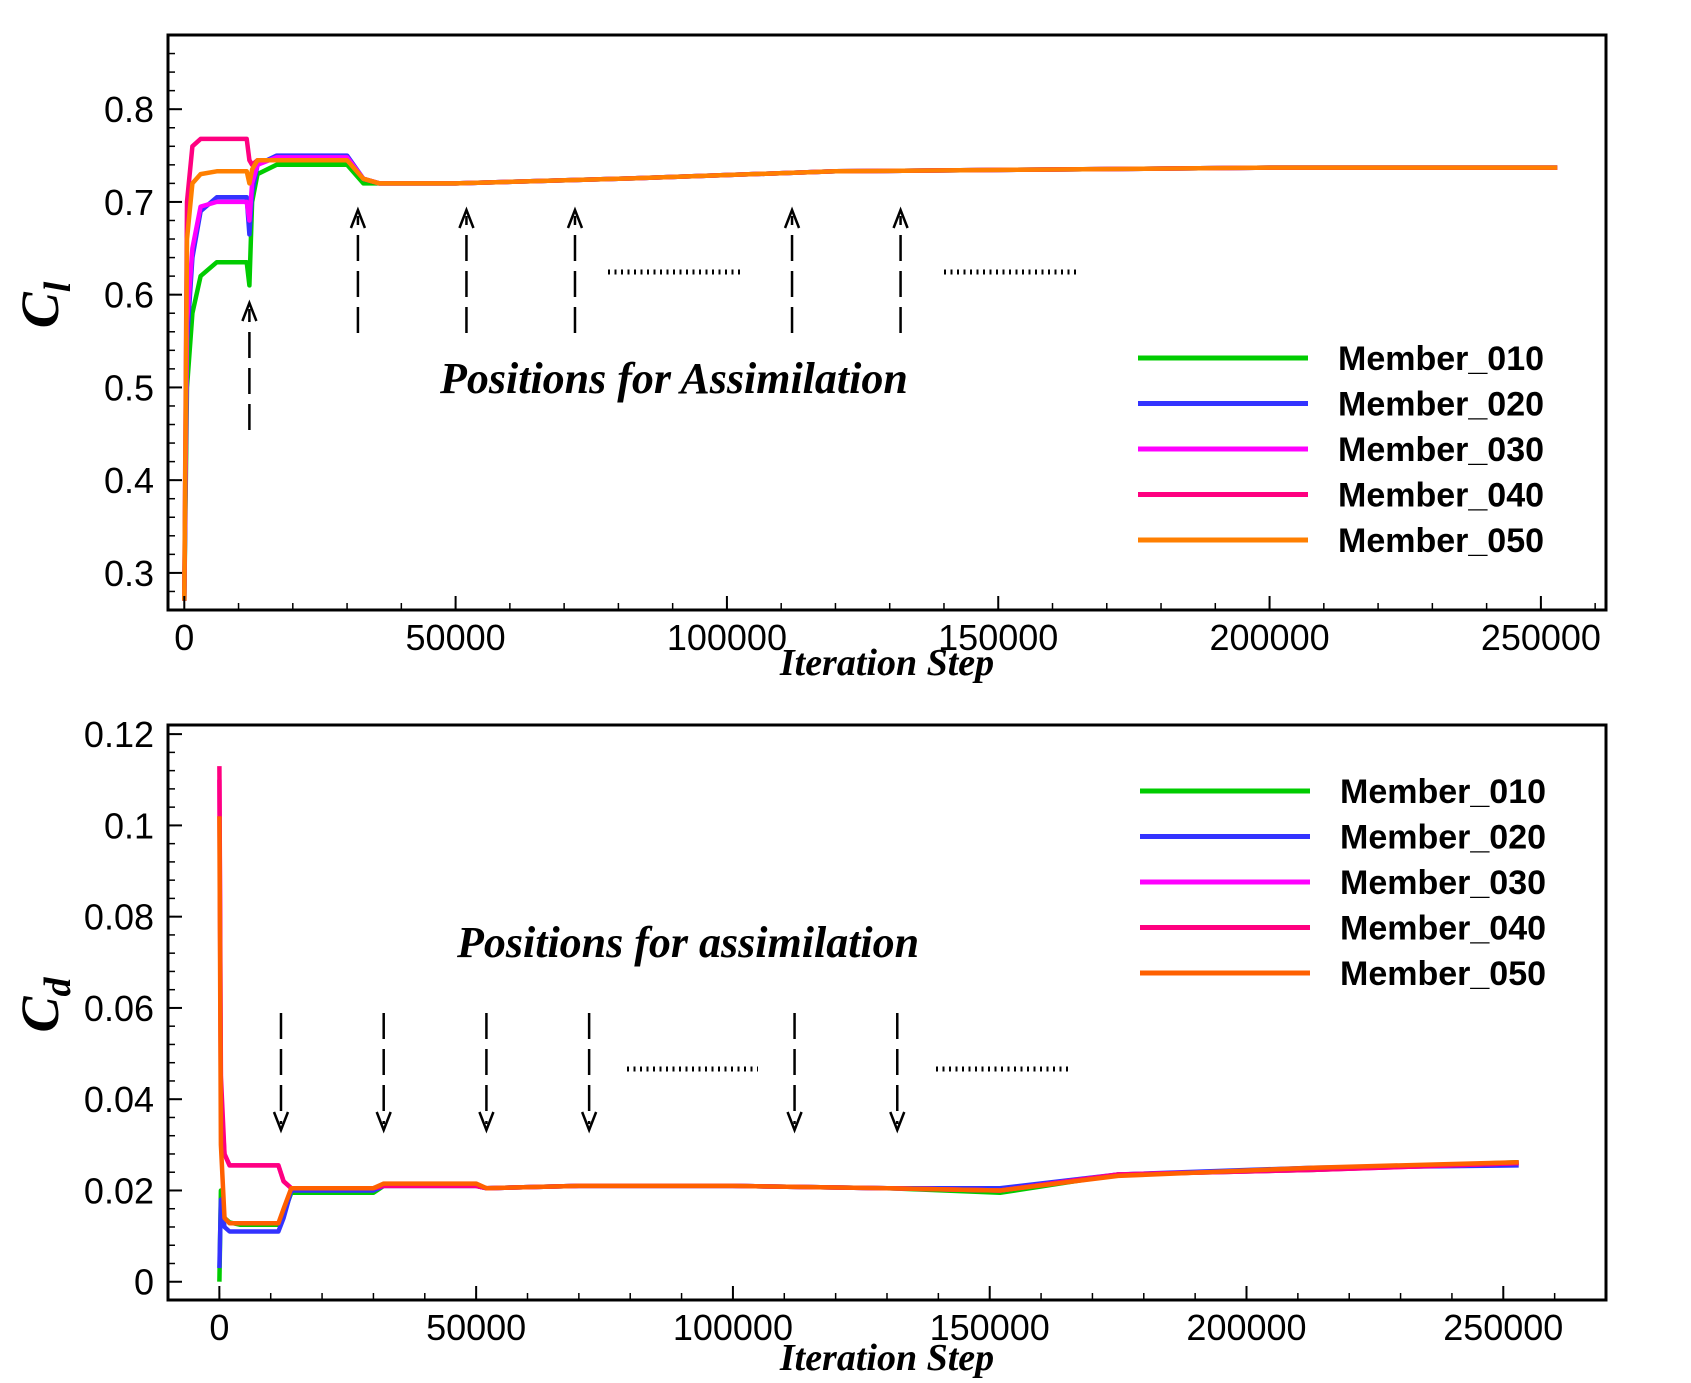 The width and height of the screenshot is (1691, 1383). What do you see at coordinates (119, 1190) in the screenshot?
I see `y-tick-label: 0.02` at bounding box center [119, 1190].